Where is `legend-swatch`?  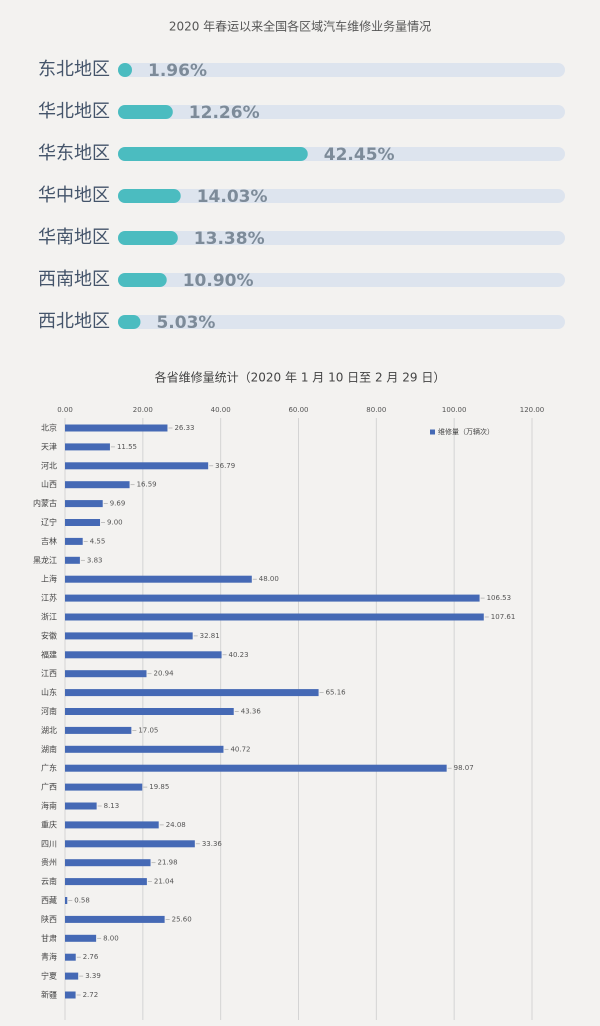 legend-swatch is located at coordinates (432, 432).